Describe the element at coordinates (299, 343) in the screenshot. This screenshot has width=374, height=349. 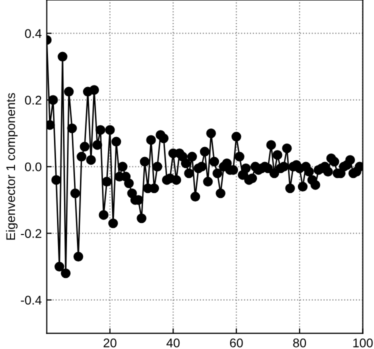
I see `x-tick-label: 80` at that location.